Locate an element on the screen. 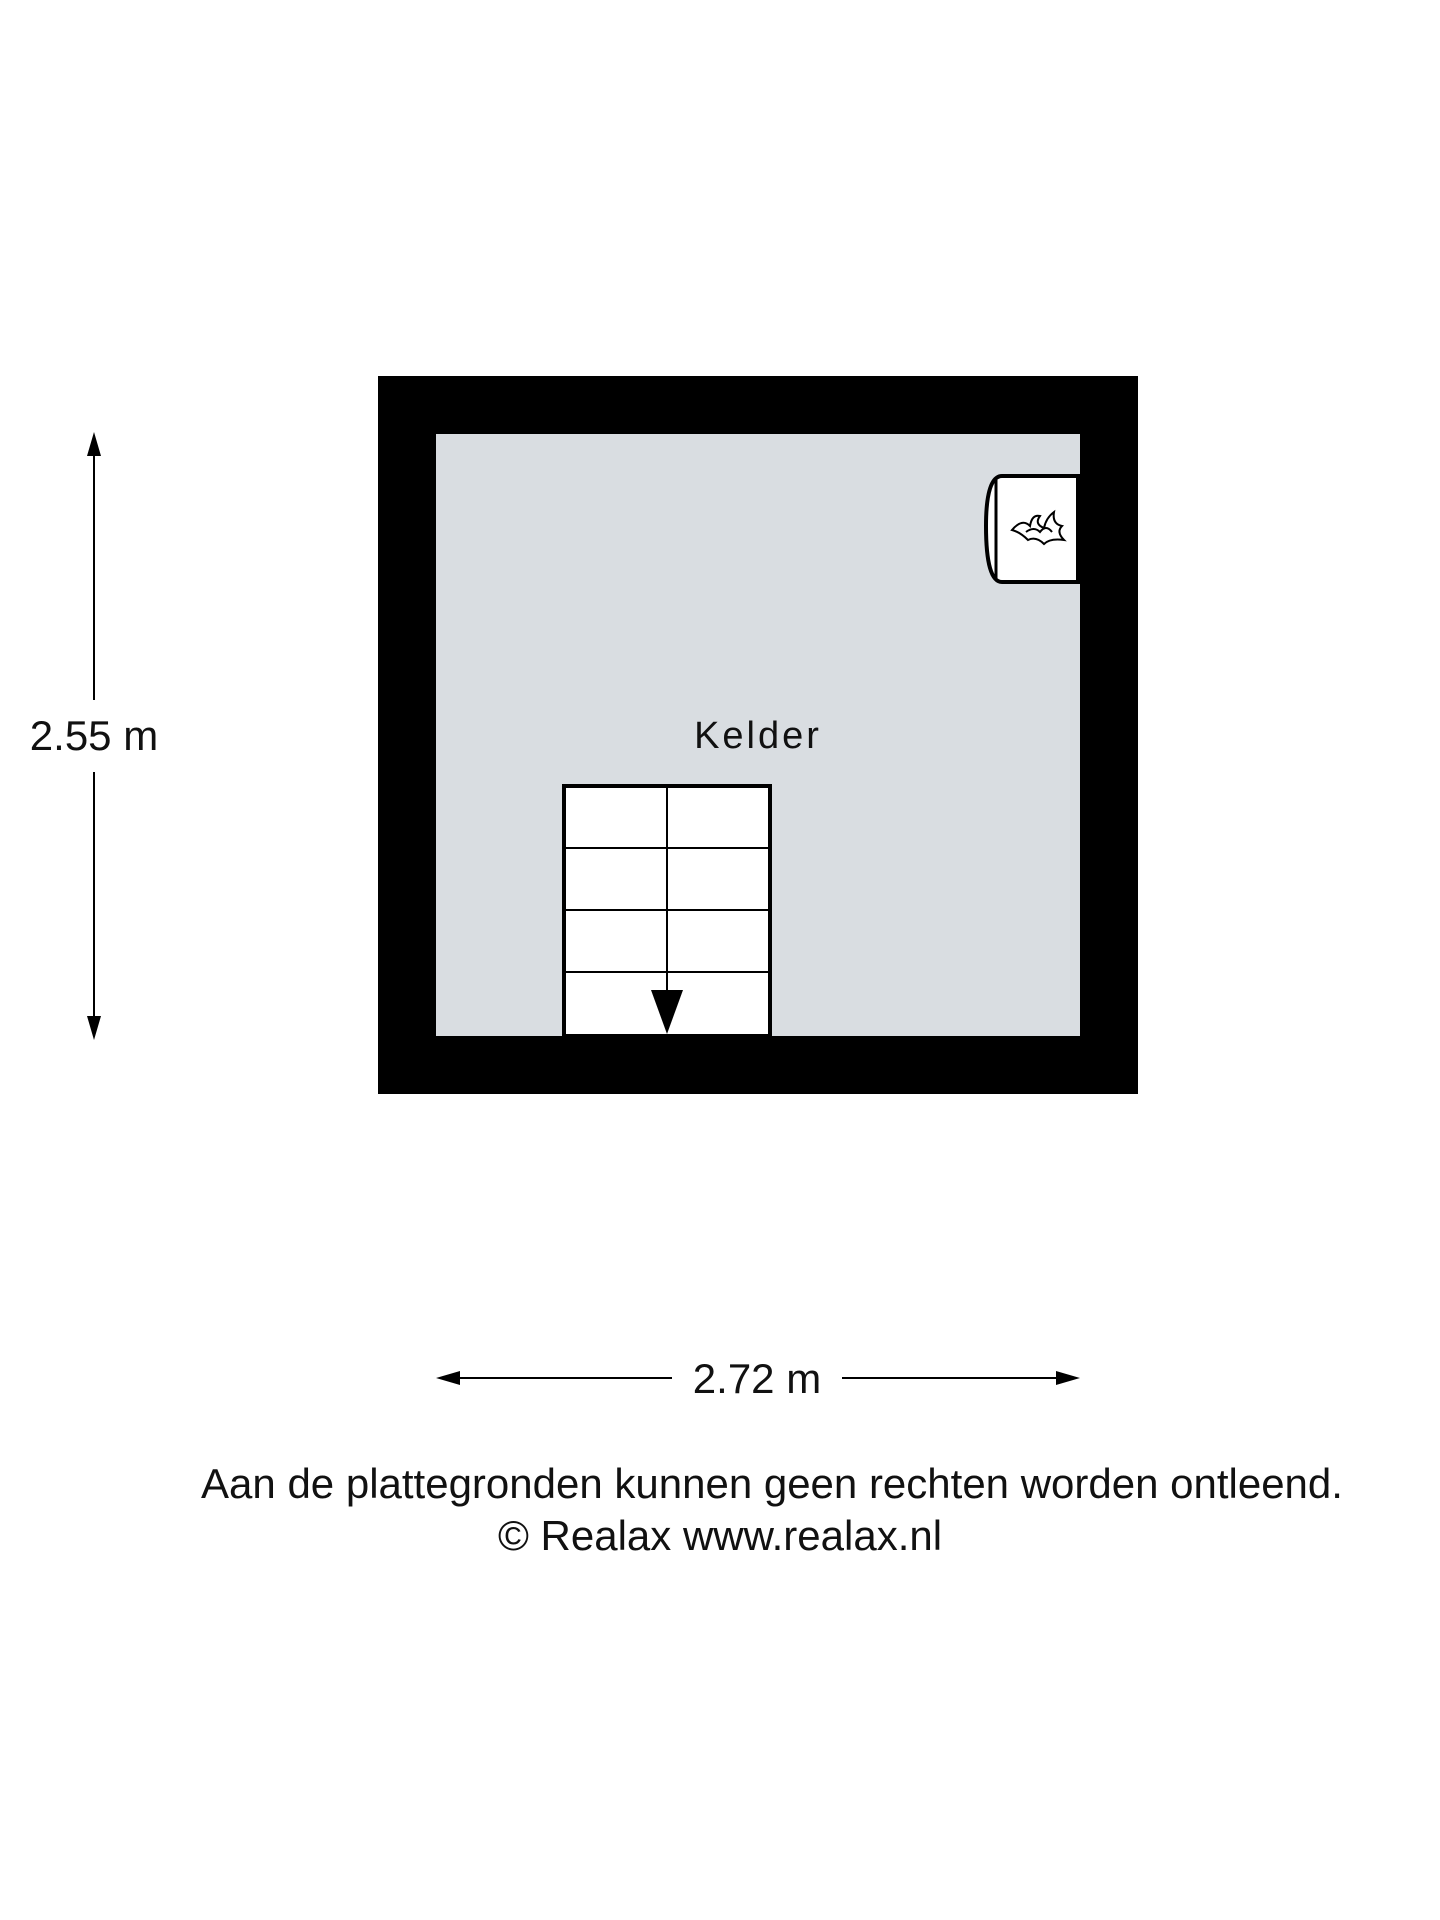 This screenshot has height=1920, width=1440. arrow-up-icon is located at coordinates (94, 444).